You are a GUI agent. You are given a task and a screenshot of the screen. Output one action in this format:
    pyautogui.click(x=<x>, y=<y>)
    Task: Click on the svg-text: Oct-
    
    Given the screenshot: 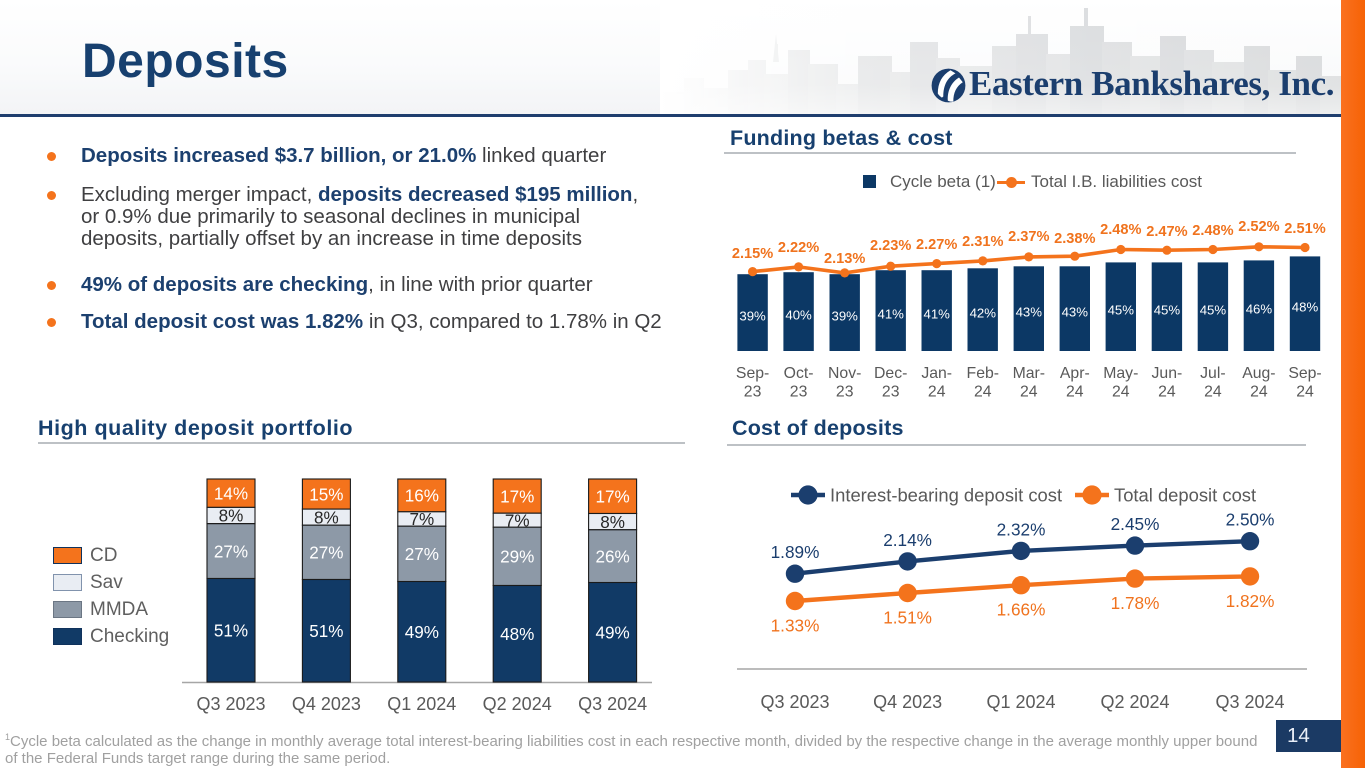 What is the action you would take?
    pyautogui.click(x=799, y=373)
    